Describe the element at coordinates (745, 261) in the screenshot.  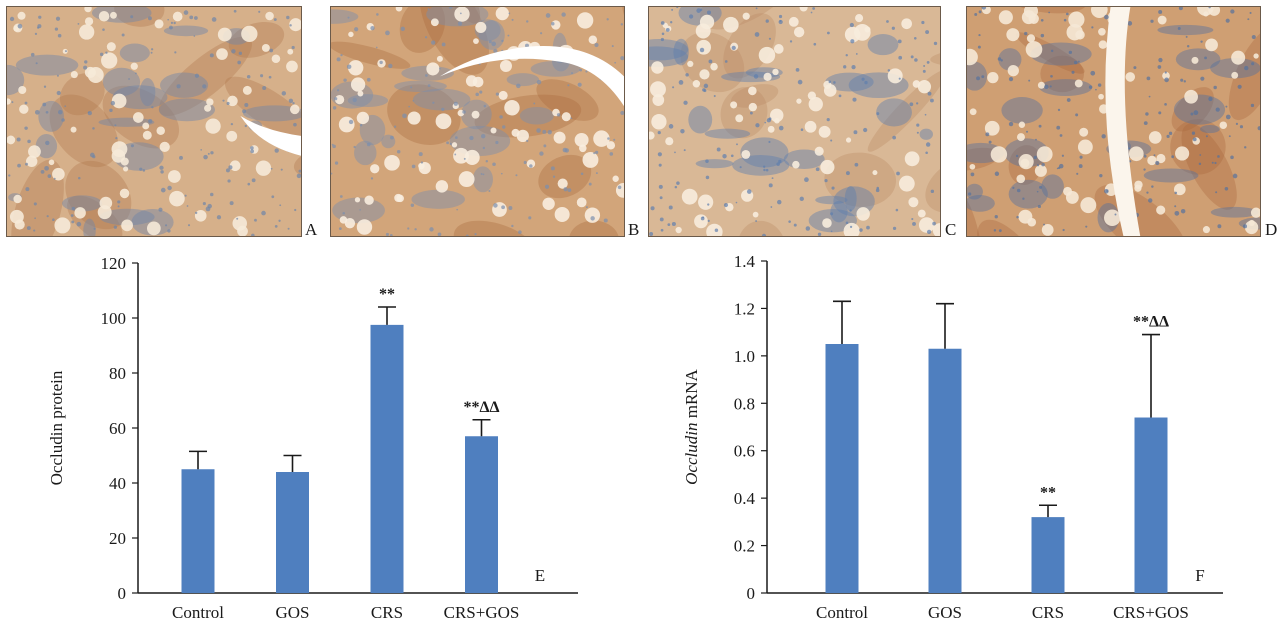
I see `y-tick-label: 1.4` at that location.